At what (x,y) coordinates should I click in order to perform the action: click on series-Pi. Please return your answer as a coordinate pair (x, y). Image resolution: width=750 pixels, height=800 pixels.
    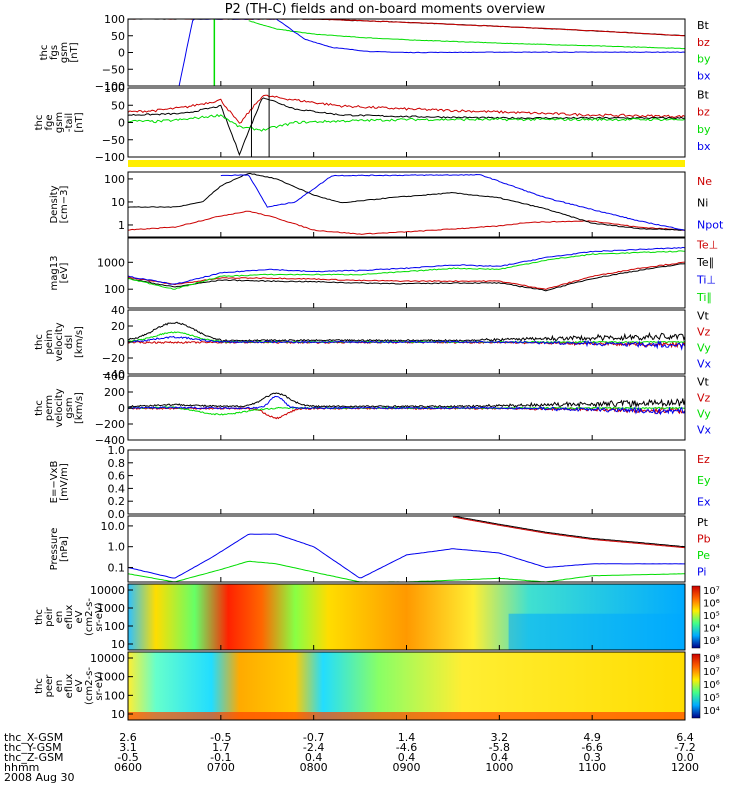
    Looking at the image, I should click on (406, 556).